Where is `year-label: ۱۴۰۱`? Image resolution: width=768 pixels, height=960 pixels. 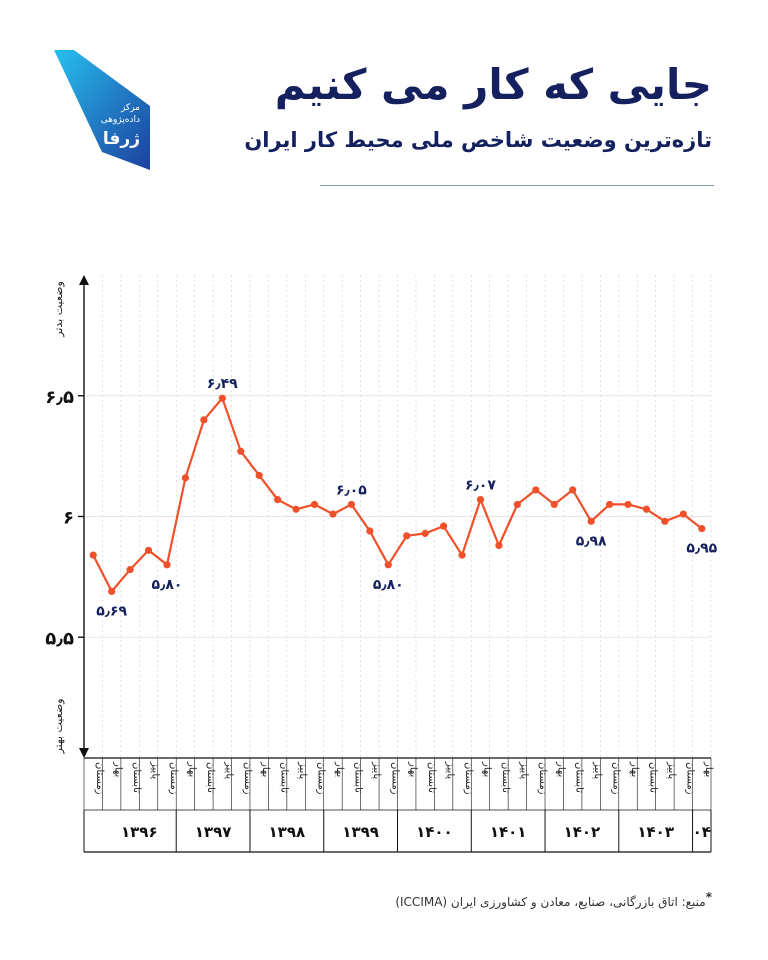
year-label: ۱۴۰۱ is located at coordinates (508, 832).